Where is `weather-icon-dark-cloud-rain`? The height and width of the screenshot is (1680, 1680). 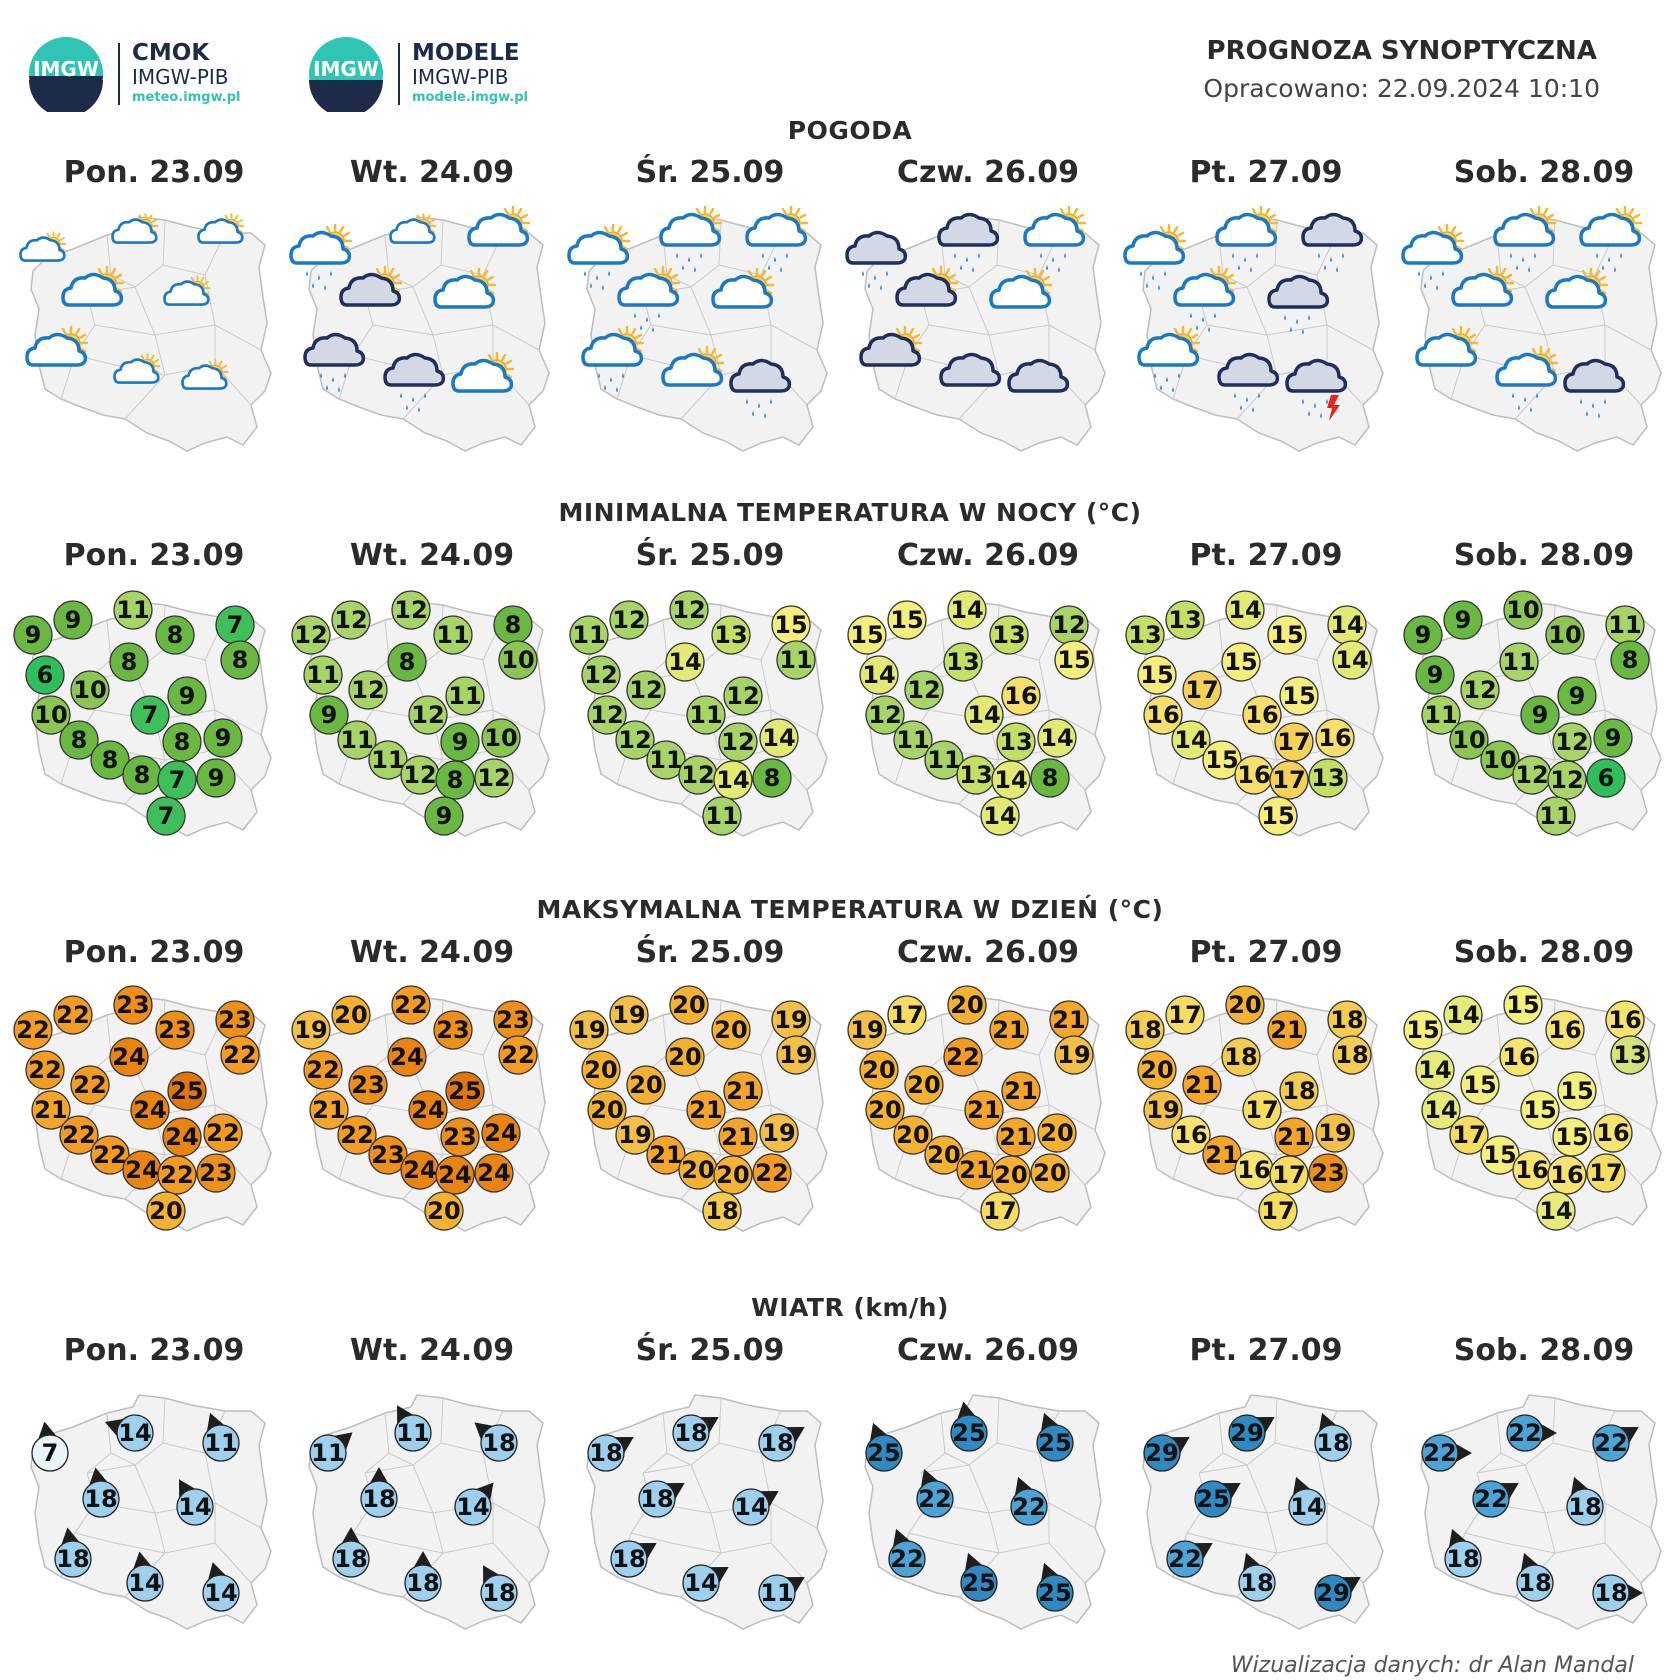
weather-icon-dark-cloud-rain is located at coordinates (1248, 382).